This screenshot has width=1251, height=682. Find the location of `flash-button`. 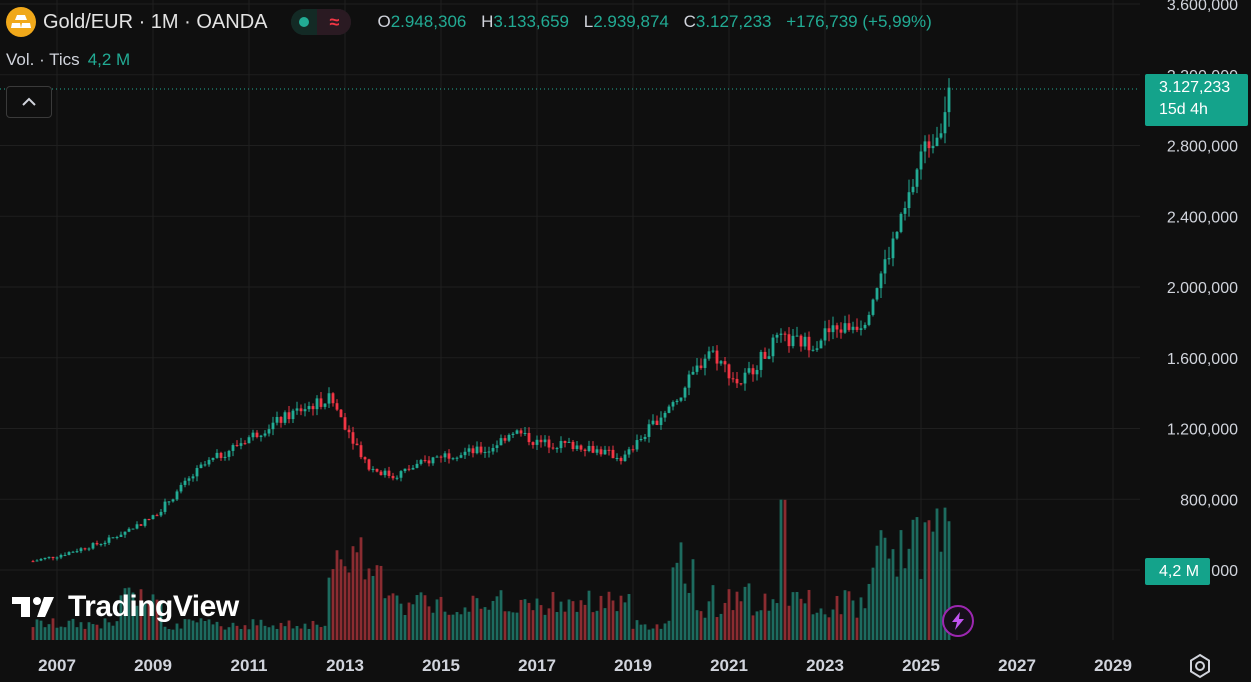

flash-button is located at coordinates (958, 621).